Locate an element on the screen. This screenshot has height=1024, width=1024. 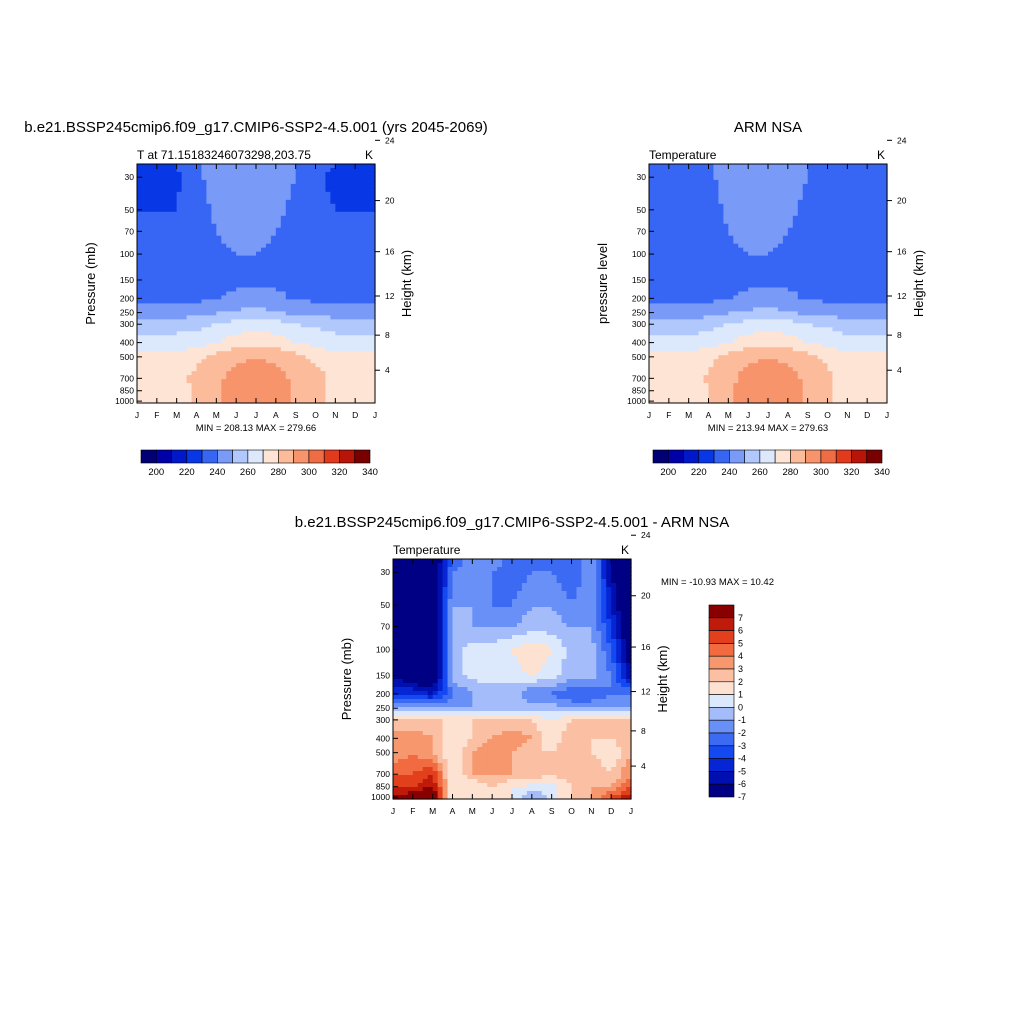
panel1-colorbar-box is located at coordinates (163, 456).